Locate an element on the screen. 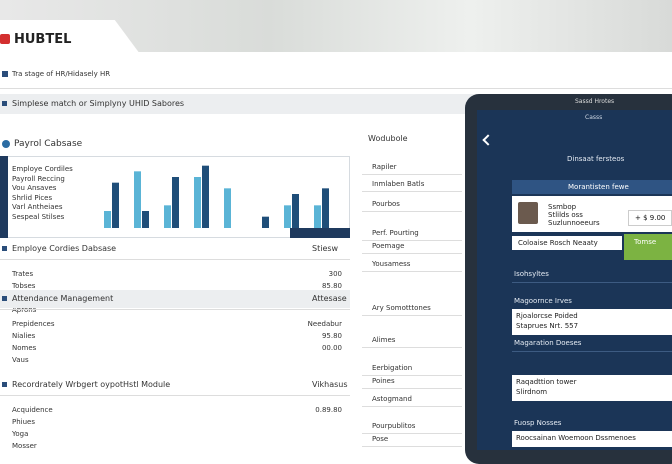 The width and height of the screenshot is (672, 464). button: Tomse is located at coordinates (648, 247).